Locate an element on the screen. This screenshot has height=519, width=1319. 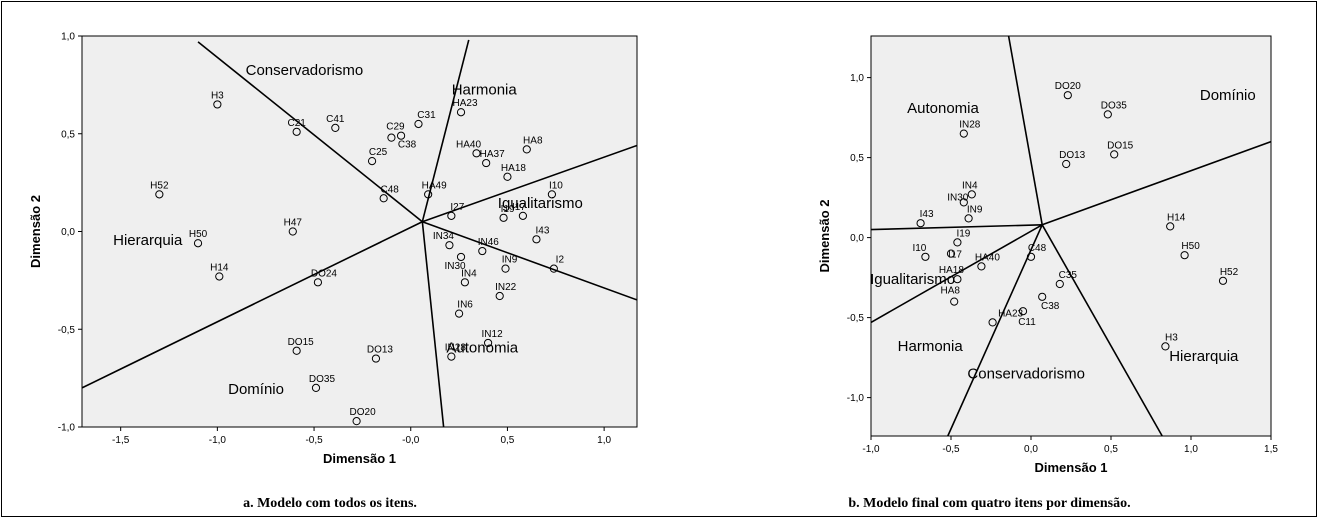
x-tick-label: -0,0 is located at coordinates (411, 440).